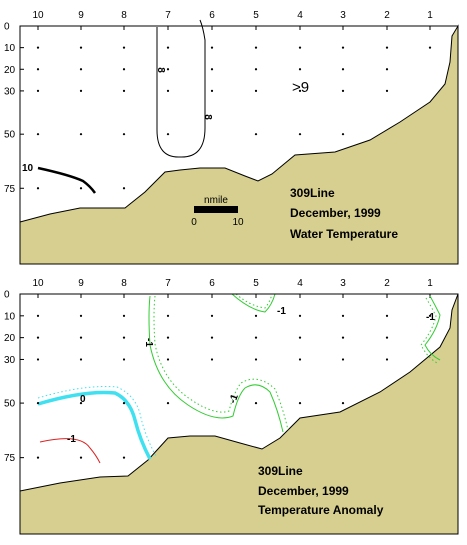 The width and height of the screenshot is (467, 545). Describe the element at coordinates (221, 363) in the screenshot. I see `contour-negative-center-hachures` at that location.